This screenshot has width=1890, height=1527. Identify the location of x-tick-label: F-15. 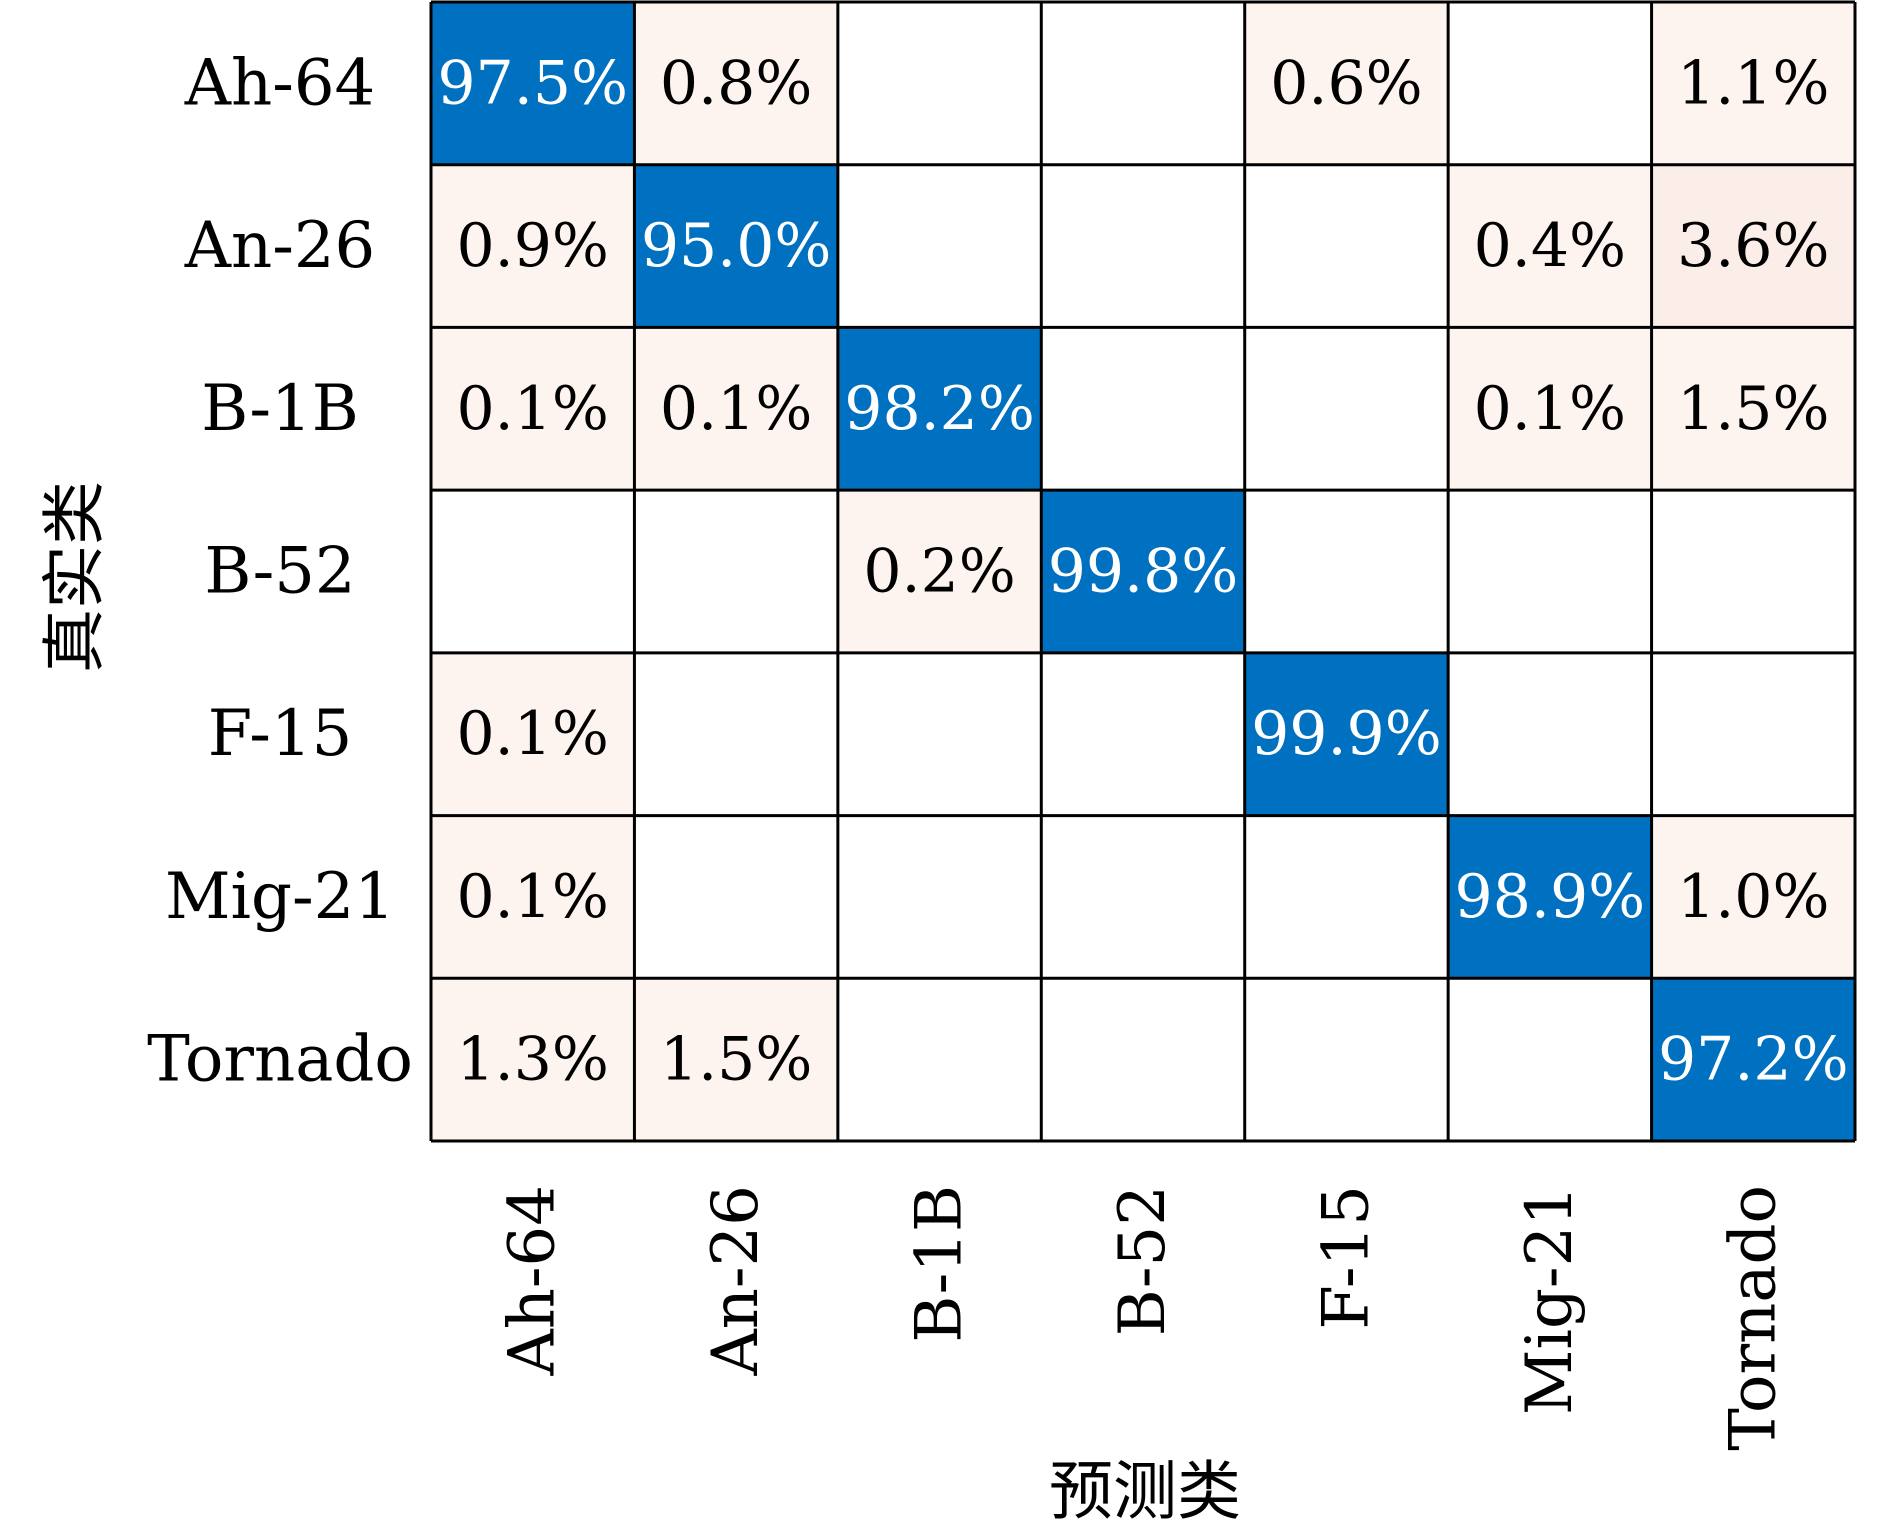
(1346, 1257).